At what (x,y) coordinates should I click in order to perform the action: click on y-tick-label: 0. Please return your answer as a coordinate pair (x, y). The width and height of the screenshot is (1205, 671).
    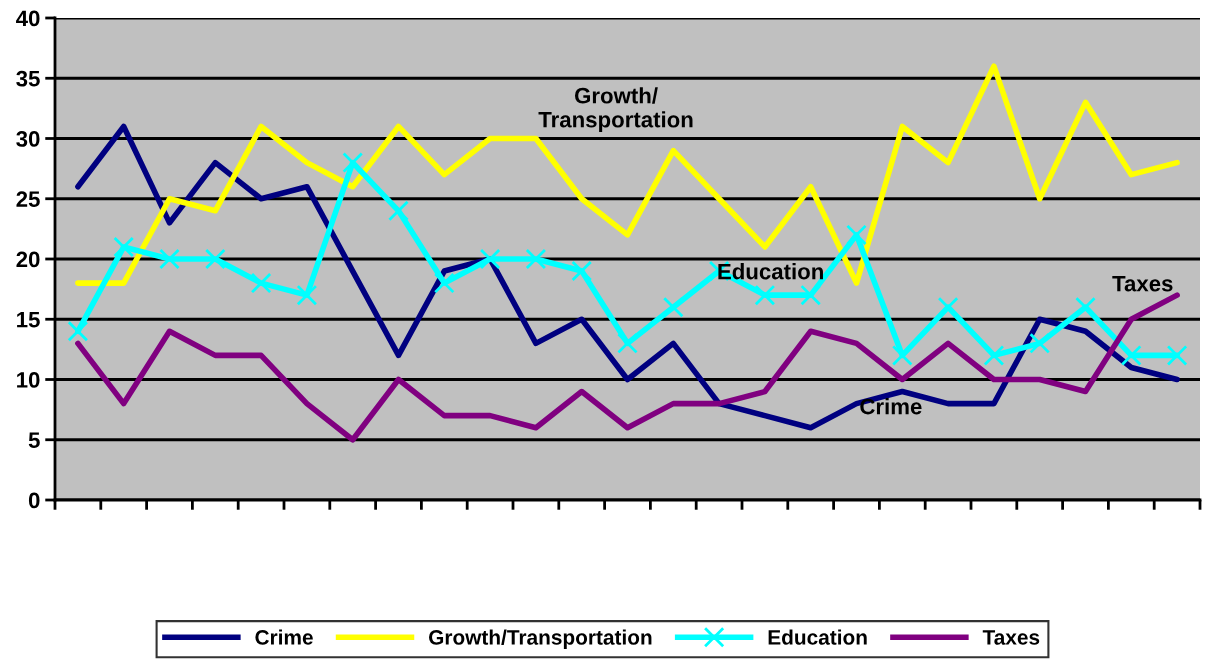
    Looking at the image, I should click on (34, 500).